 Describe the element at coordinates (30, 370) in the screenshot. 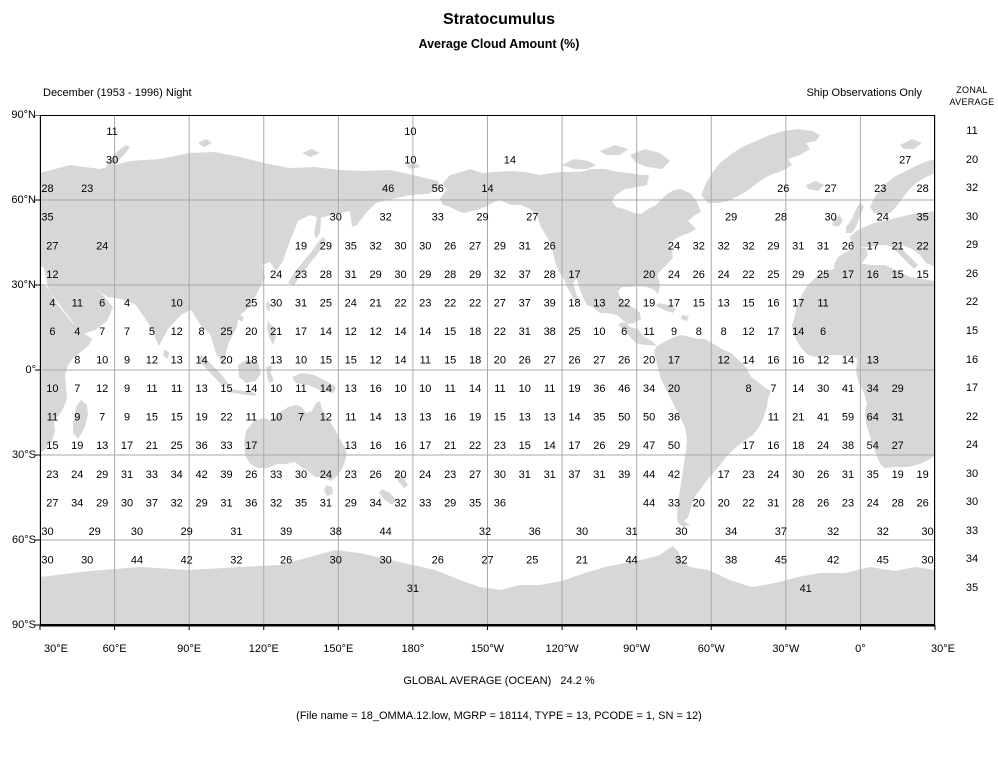

I see `lat-label: 0°` at that location.